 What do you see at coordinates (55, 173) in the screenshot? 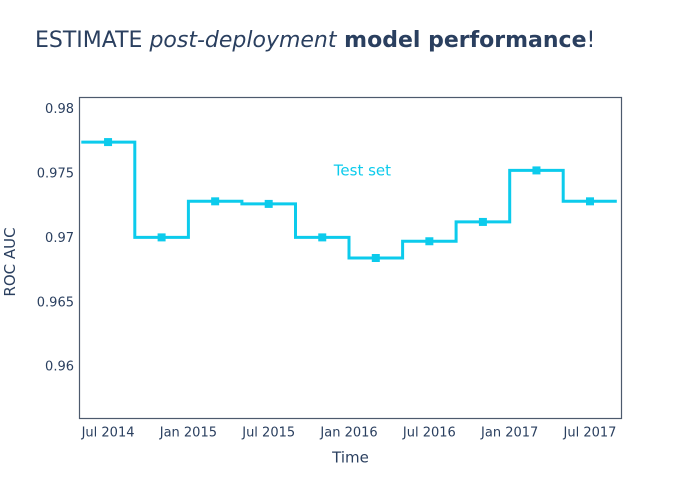
I see `y-tick-label: 0.975` at bounding box center [55, 173].